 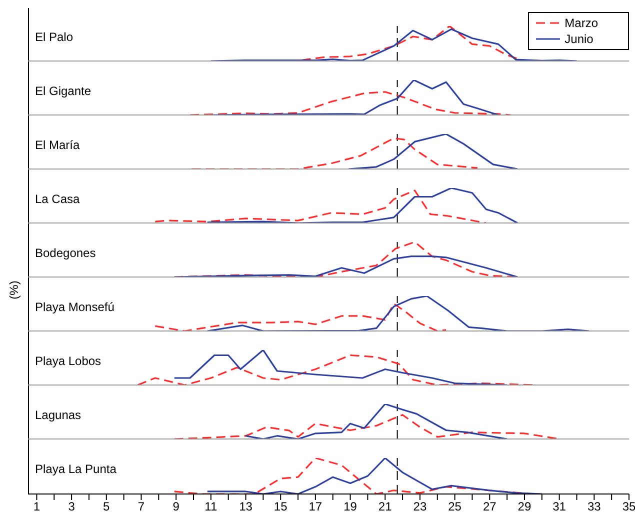 I want to click on chart-title: El María, so click(x=57, y=145).